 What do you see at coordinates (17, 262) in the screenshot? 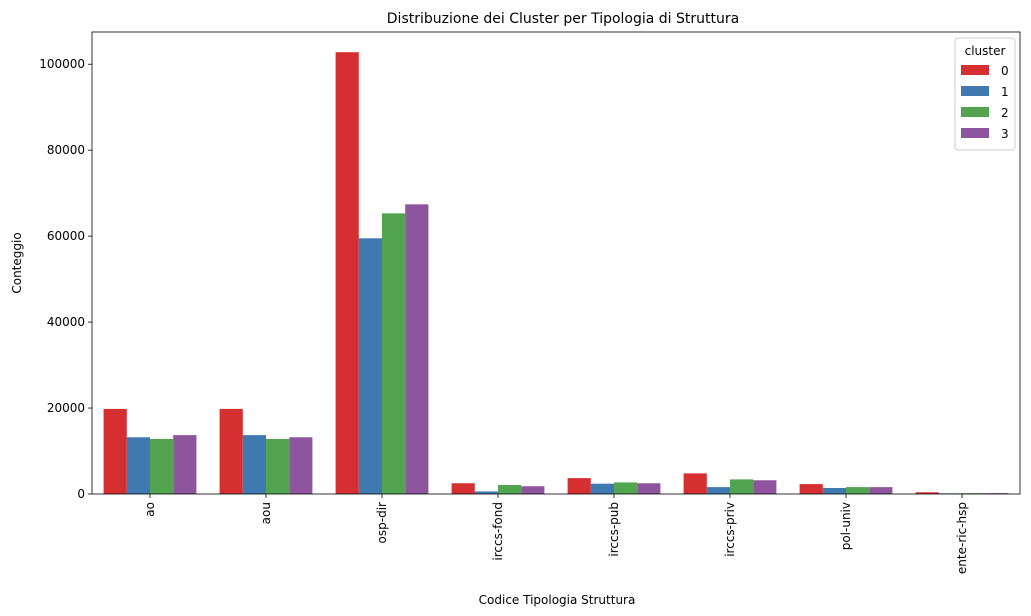
I see `y-axis-label: Conteggio` at bounding box center [17, 262].